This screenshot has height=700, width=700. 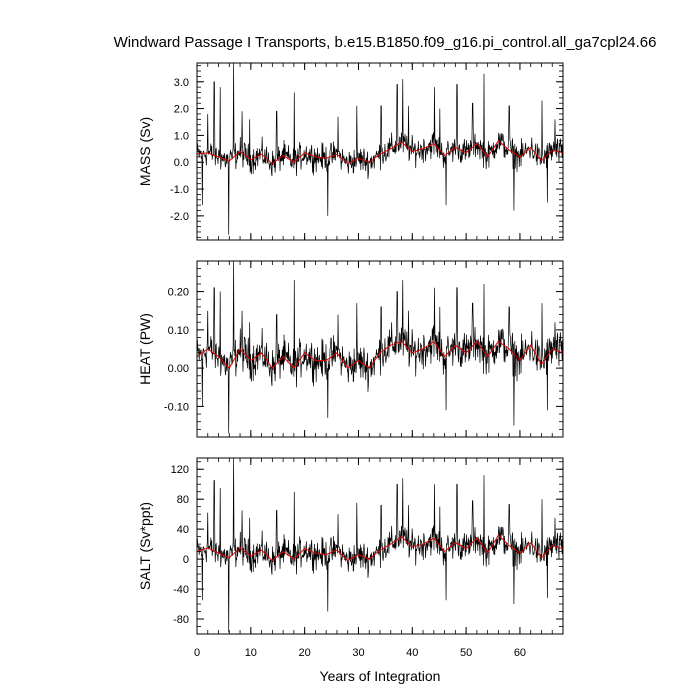 I want to click on y-tick-label: 40, so click(x=183, y=530).